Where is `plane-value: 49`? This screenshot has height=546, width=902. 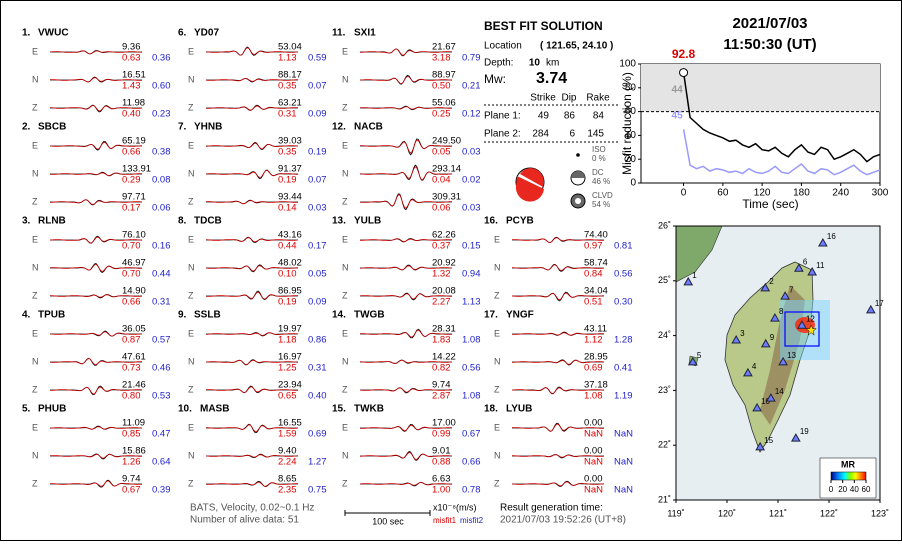
plane-value: 49 is located at coordinates (544, 116).